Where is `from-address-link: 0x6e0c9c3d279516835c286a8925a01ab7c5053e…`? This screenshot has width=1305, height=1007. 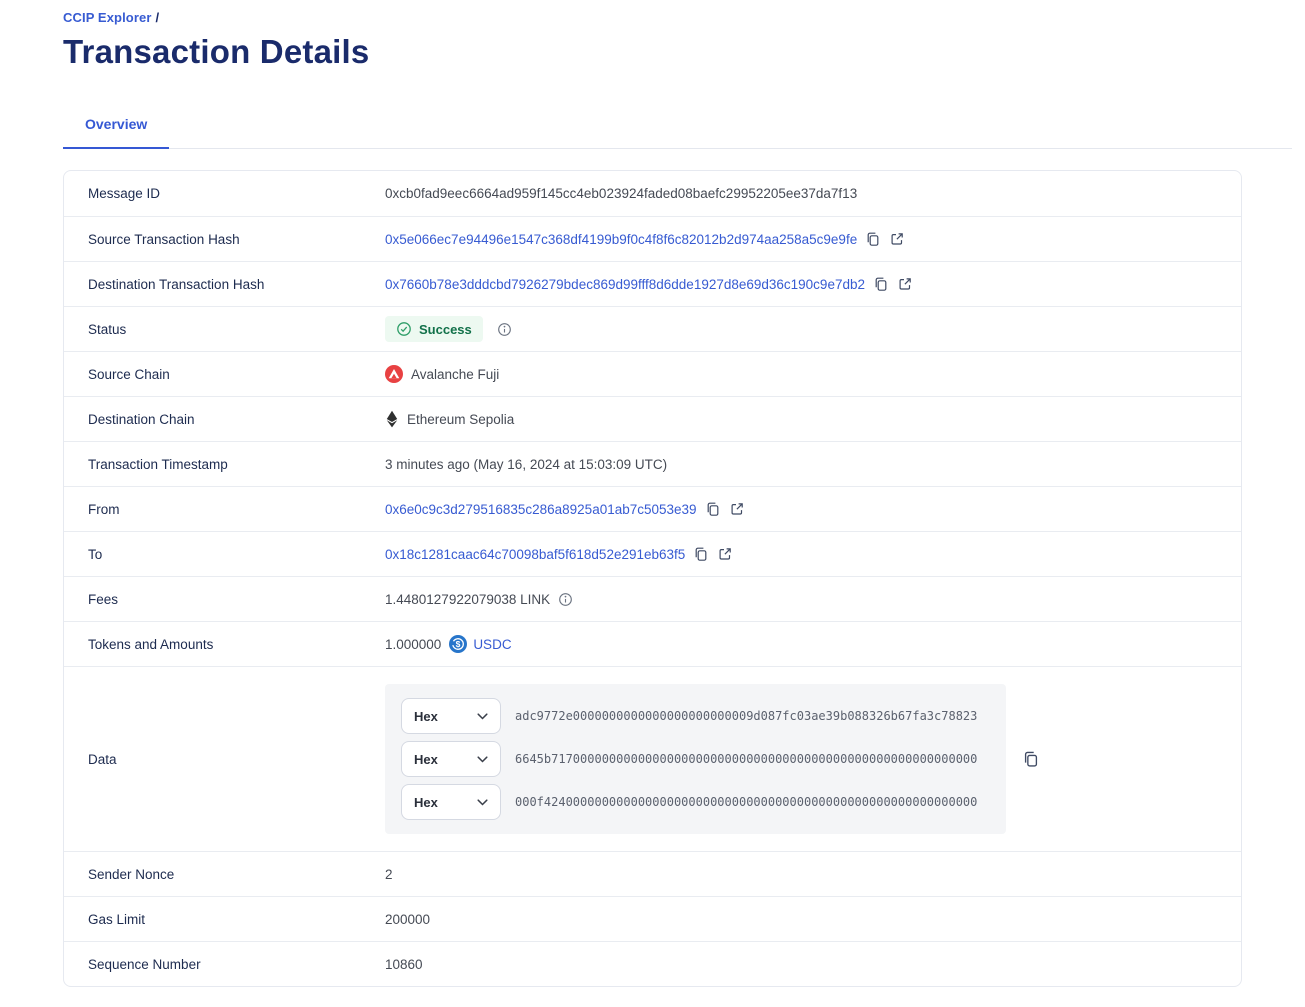
from-address-link: 0x6e0c9c3d279516835c286a8925a01ab7c5053e… is located at coordinates (541, 509).